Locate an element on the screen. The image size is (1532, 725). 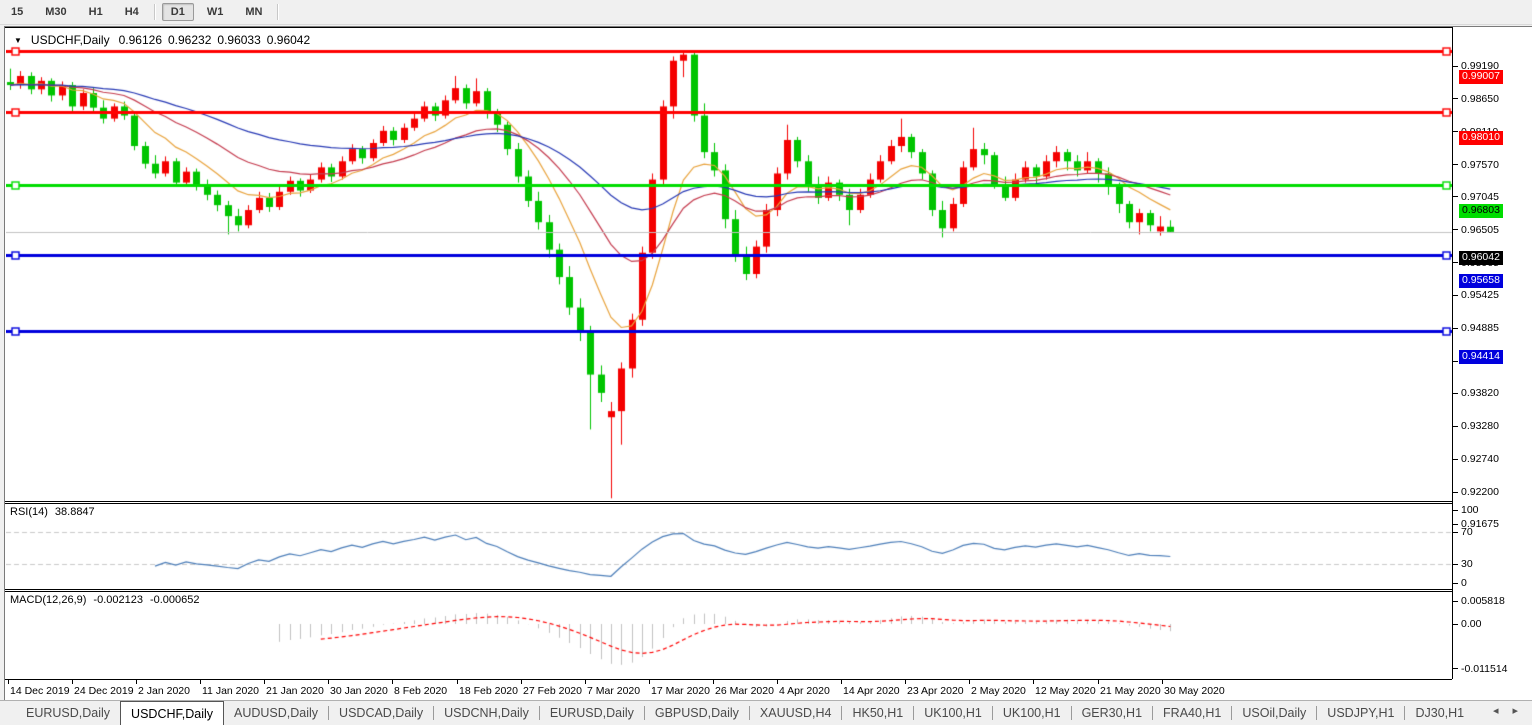
chart-tab-gbpusd-daily: GBPUSD,Daily is located at coordinates (696, 713).